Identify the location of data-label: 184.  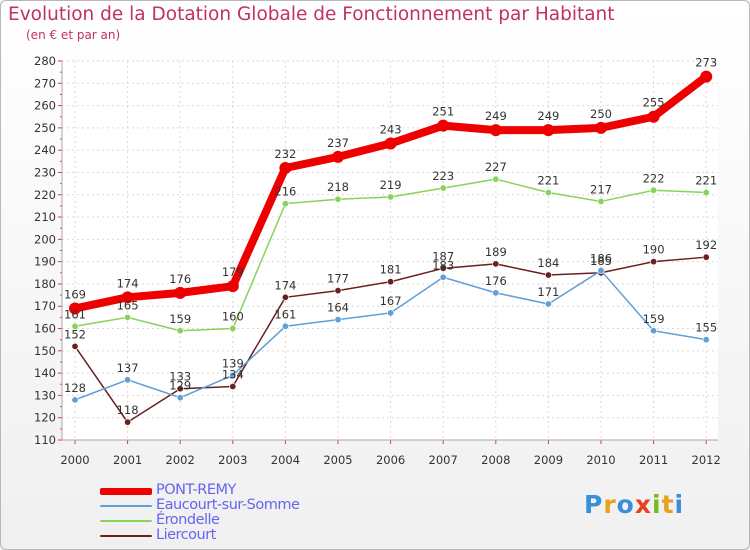
(548, 263).